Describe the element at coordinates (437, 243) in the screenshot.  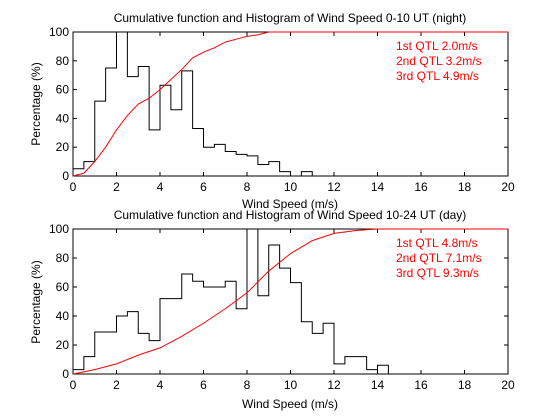
I see `quartile-annotation: 1st QTL 4.8m/s` at that location.